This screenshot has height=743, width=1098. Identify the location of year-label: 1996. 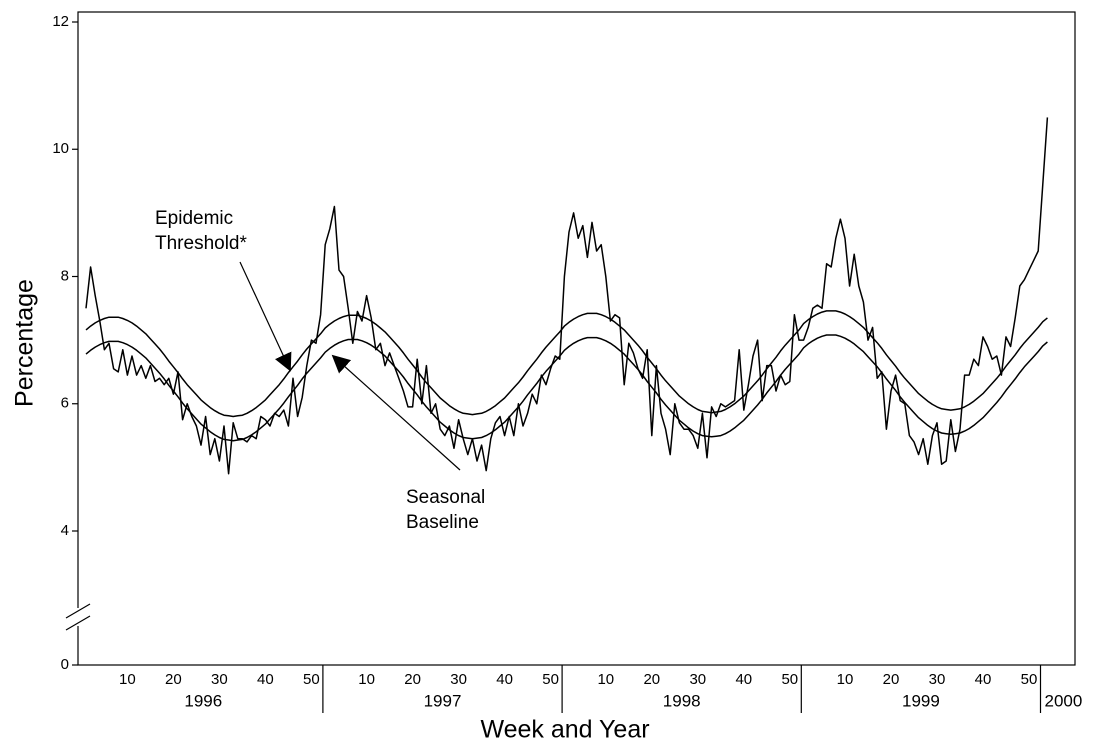
(203, 700).